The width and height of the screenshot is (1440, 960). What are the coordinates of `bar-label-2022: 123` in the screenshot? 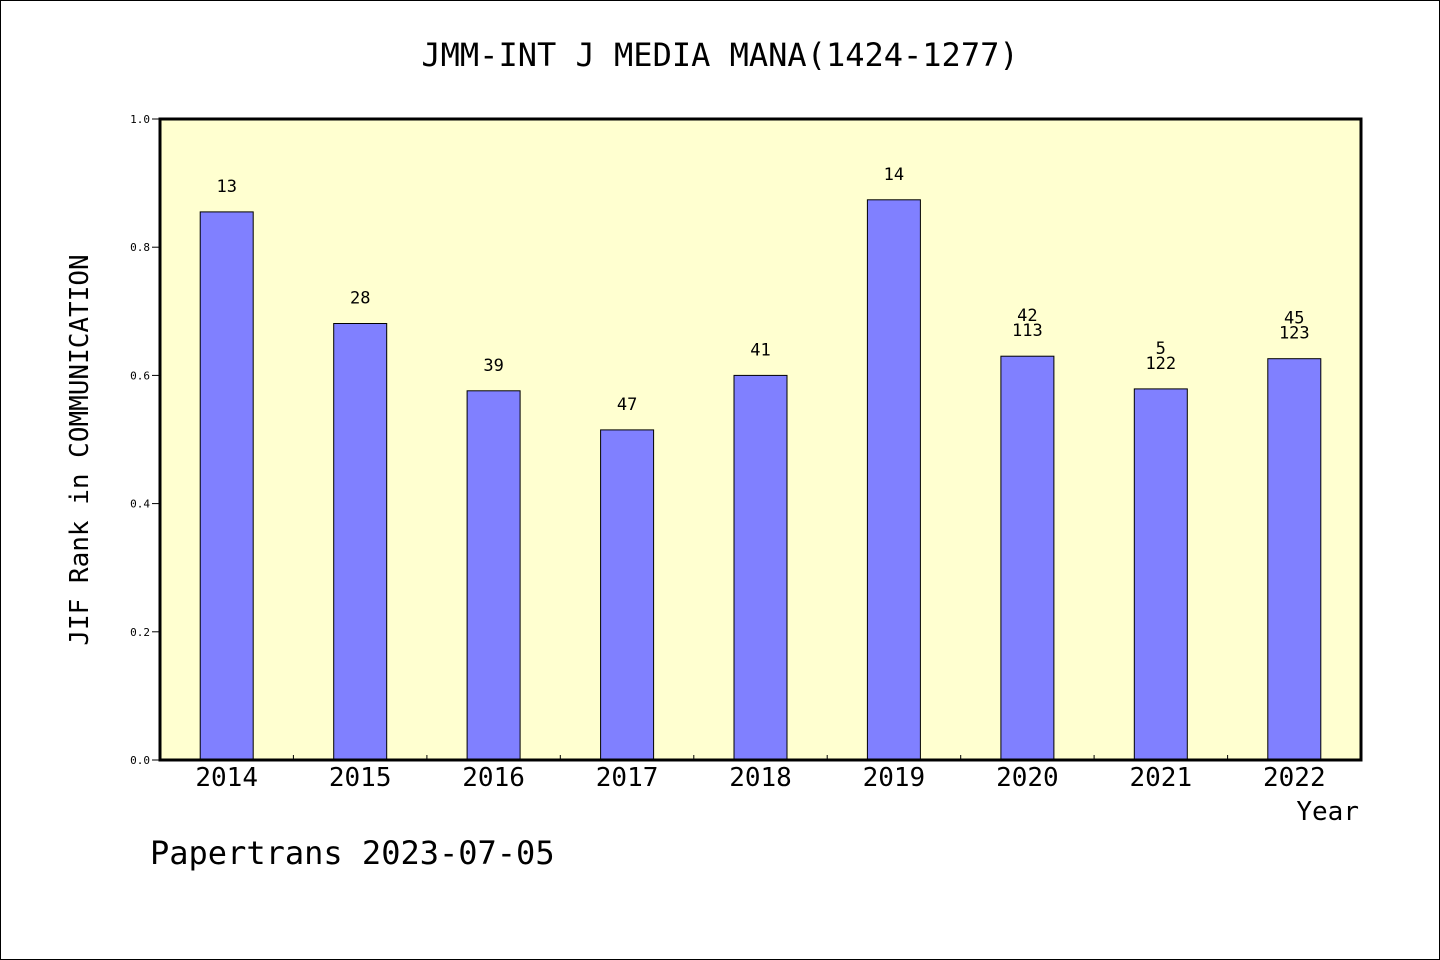 It's located at (1294, 334).